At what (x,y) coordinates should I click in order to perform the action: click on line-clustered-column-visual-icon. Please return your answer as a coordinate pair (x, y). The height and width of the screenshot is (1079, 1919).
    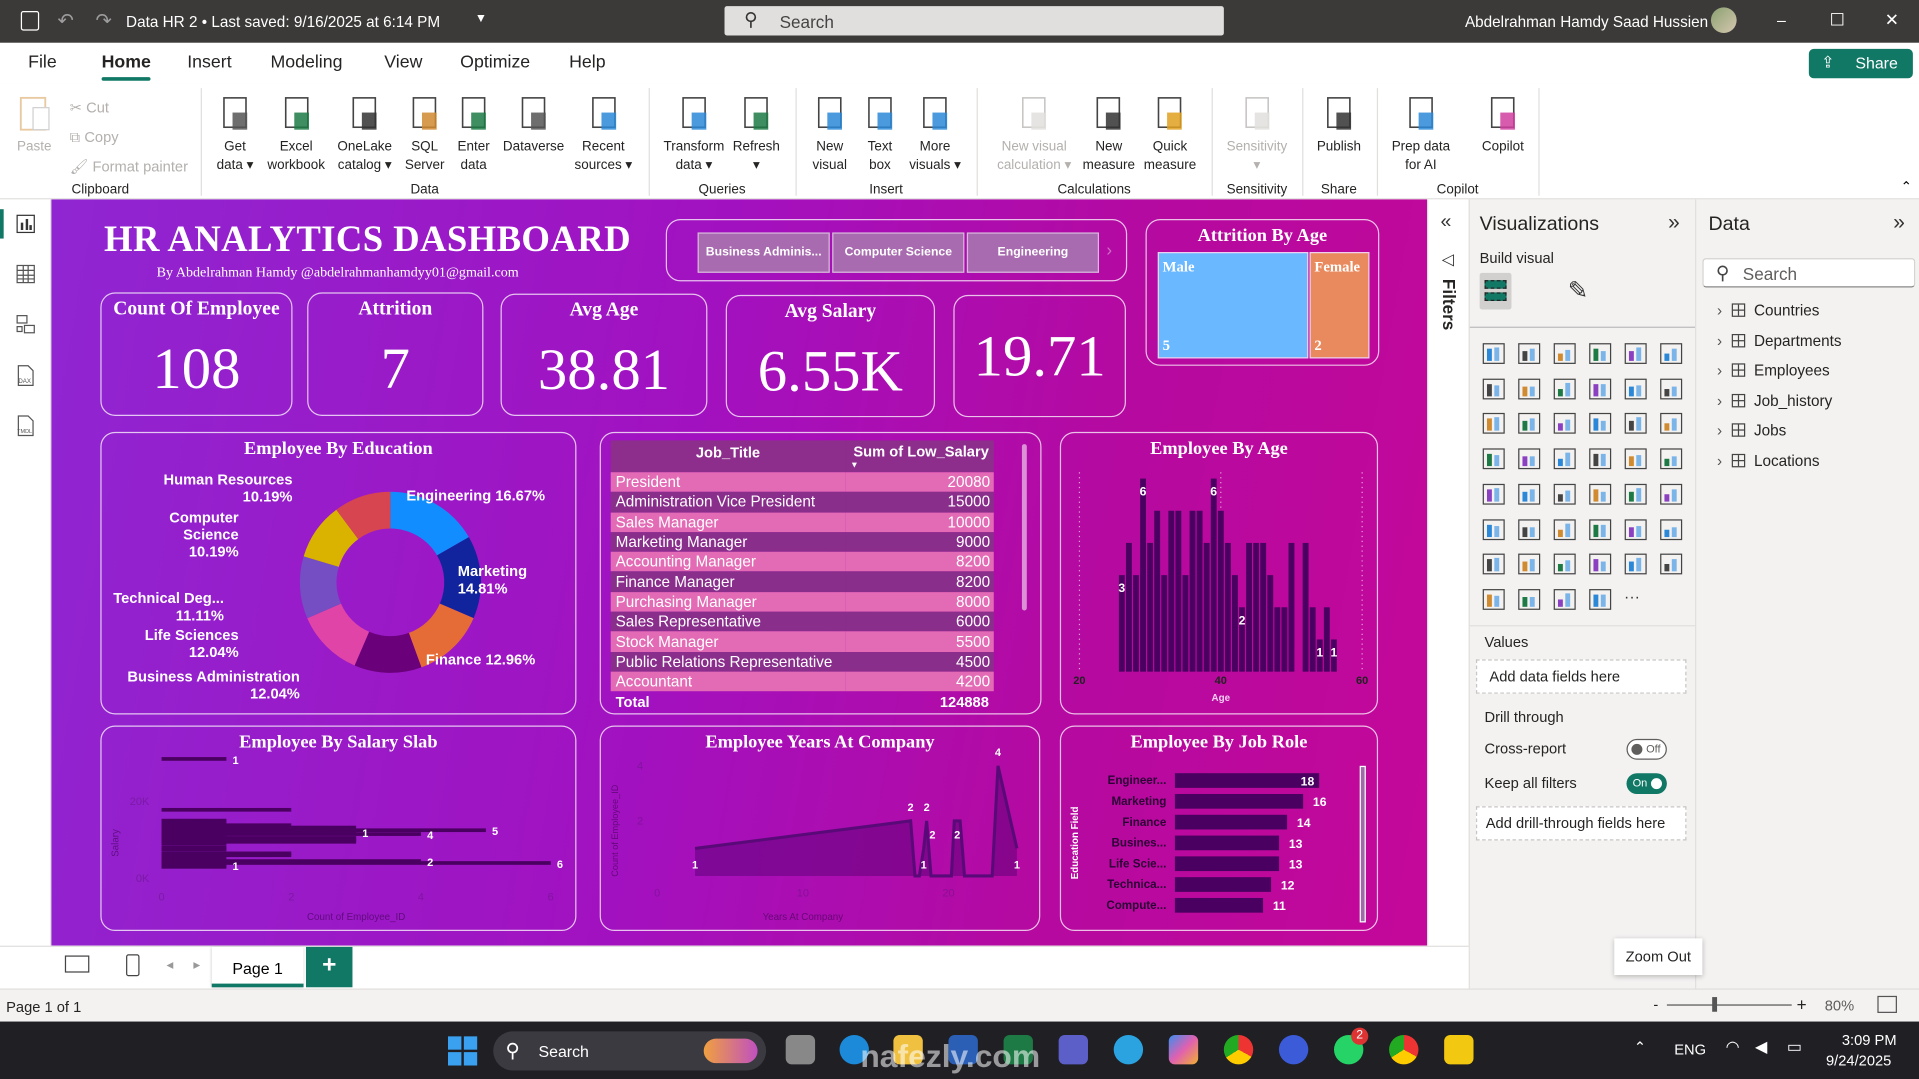
    Looking at the image, I should click on (1672, 388).